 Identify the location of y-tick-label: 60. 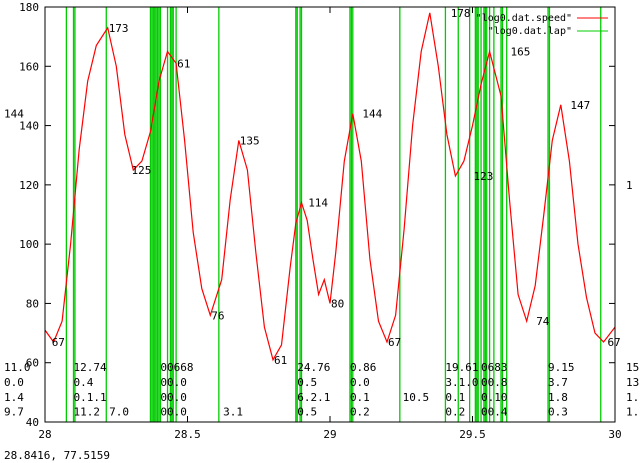
(32, 363).